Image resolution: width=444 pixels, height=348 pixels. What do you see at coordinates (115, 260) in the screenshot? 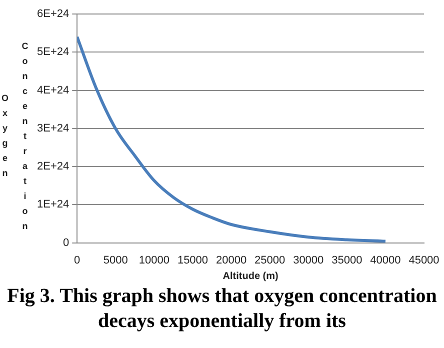
I see `x-tick-label: 5000` at bounding box center [115, 260].